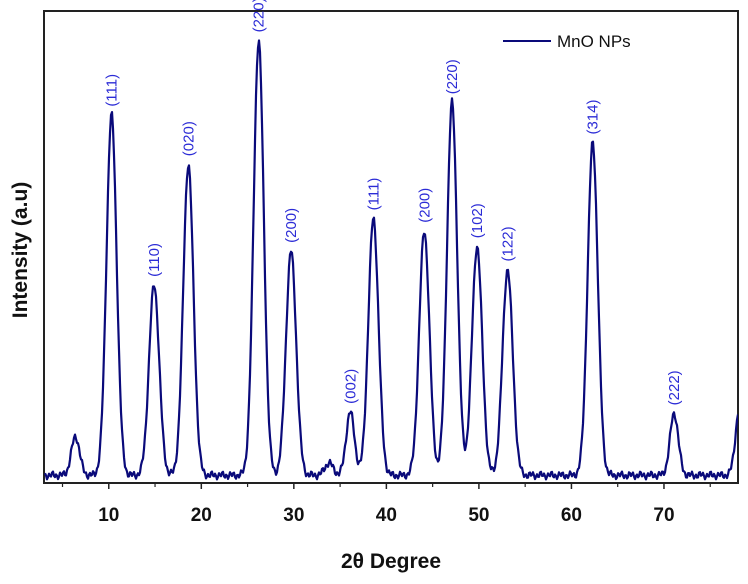 The height and width of the screenshot is (584, 748). I want to click on x-tick-label: 50, so click(478, 515).